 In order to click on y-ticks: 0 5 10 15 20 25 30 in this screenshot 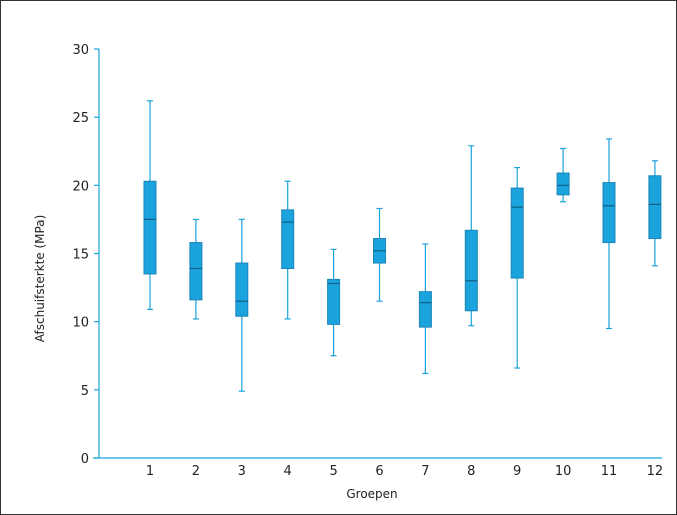, I will do `click(85, 255)`.